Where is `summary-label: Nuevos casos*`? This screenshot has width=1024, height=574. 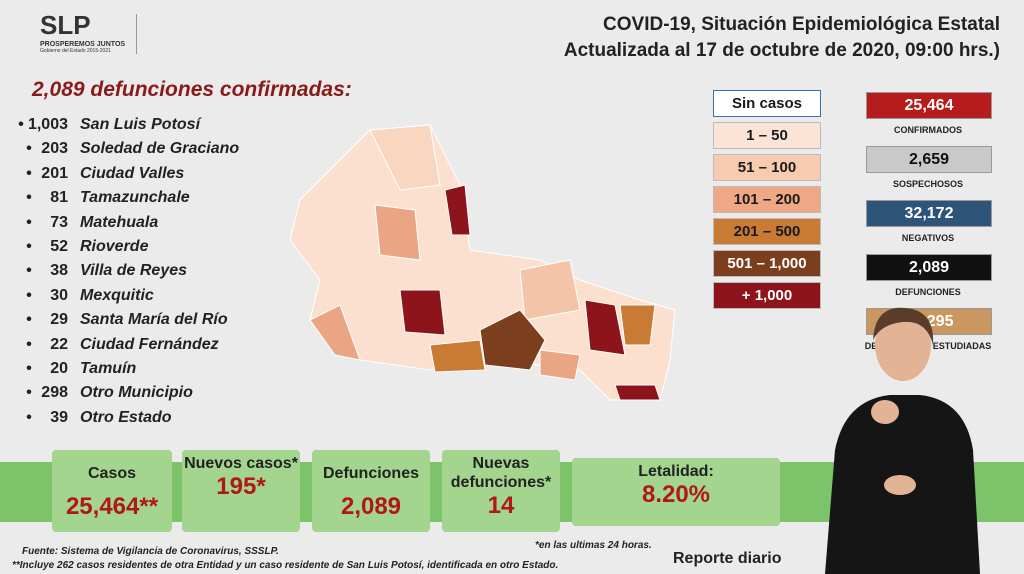
summary-label: Nuevos casos* is located at coordinates (241, 463).